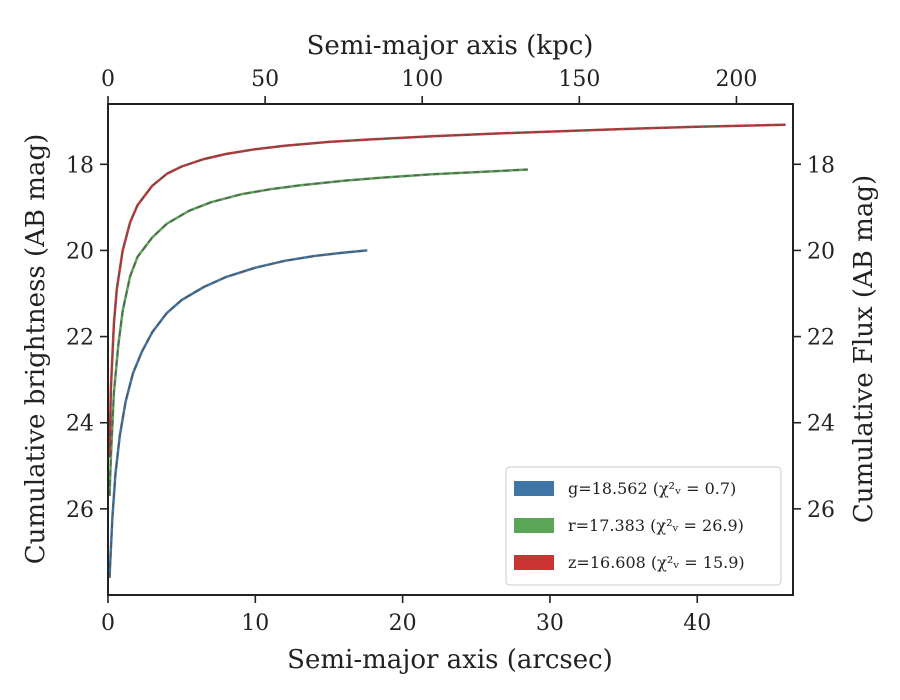 The height and width of the screenshot is (700, 900). Describe the element at coordinates (265, 79) in the screenshot. I see `x-top-tick-label: 50` at that location.